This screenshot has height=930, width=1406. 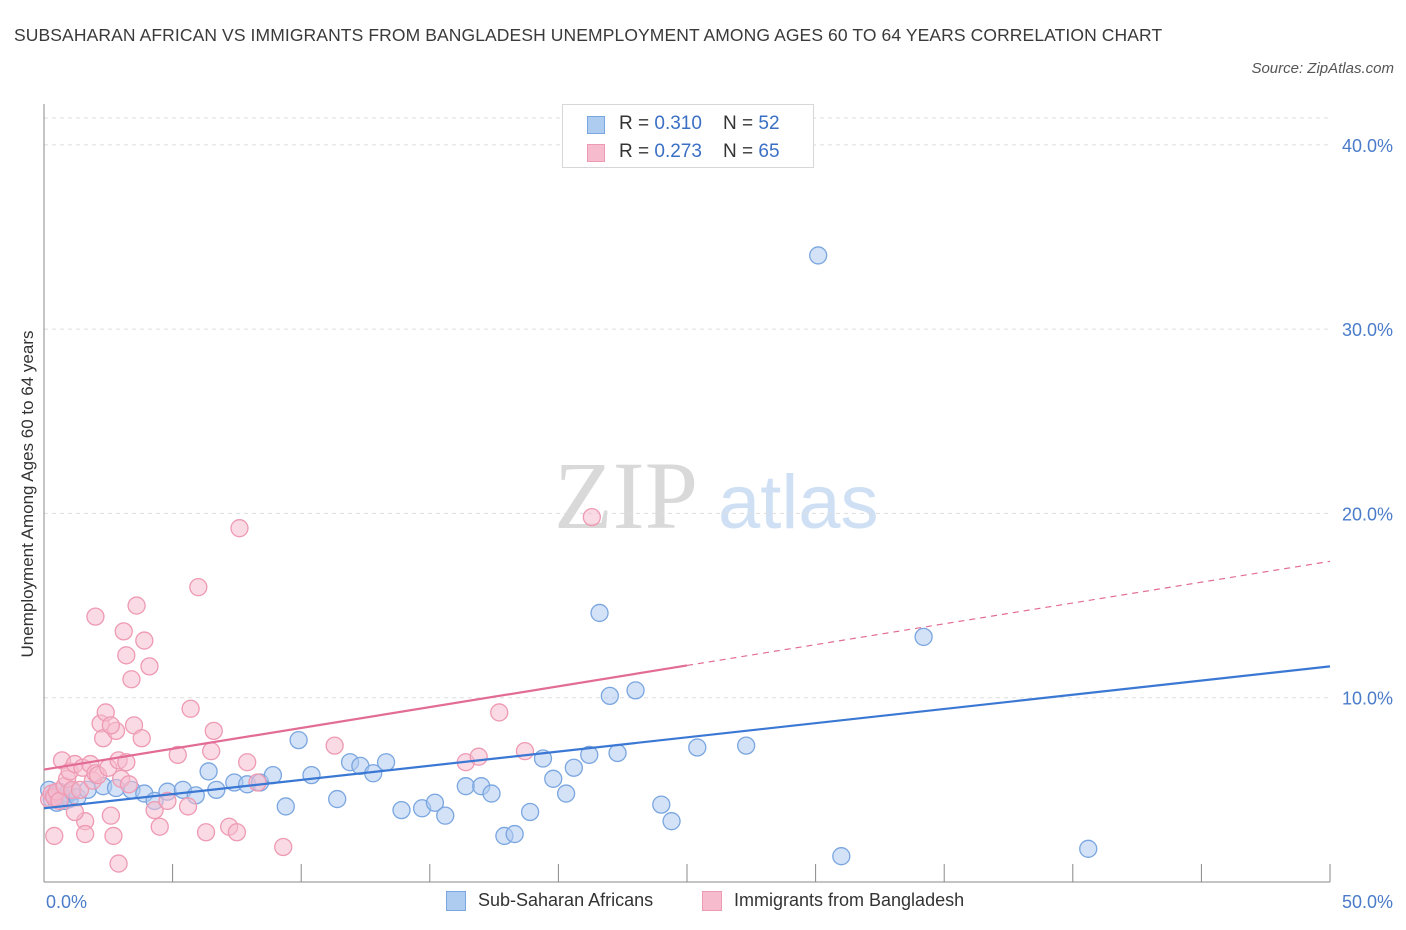 What do you see at coordinates (769, 151) in the screenshot?
I see `n-value: 65` at bounding box center [769, 151].